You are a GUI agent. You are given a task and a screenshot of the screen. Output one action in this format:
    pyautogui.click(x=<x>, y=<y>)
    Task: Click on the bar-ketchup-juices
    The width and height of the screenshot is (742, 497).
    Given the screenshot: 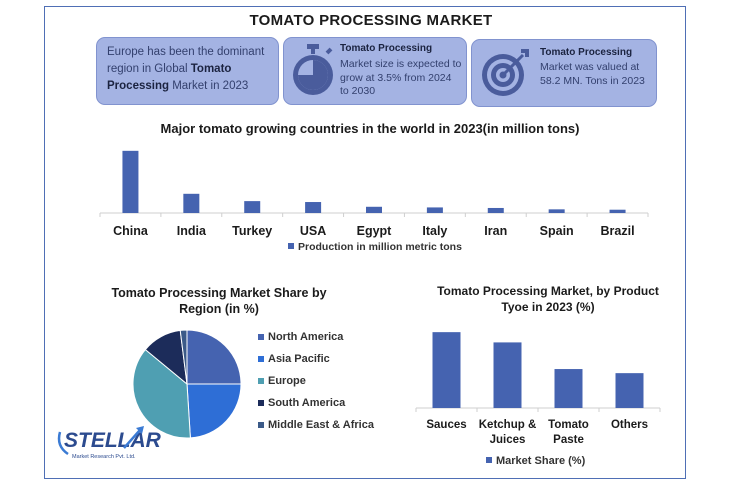 What is the action you would take?
    pyautogui.click(x=507, y=375)
    